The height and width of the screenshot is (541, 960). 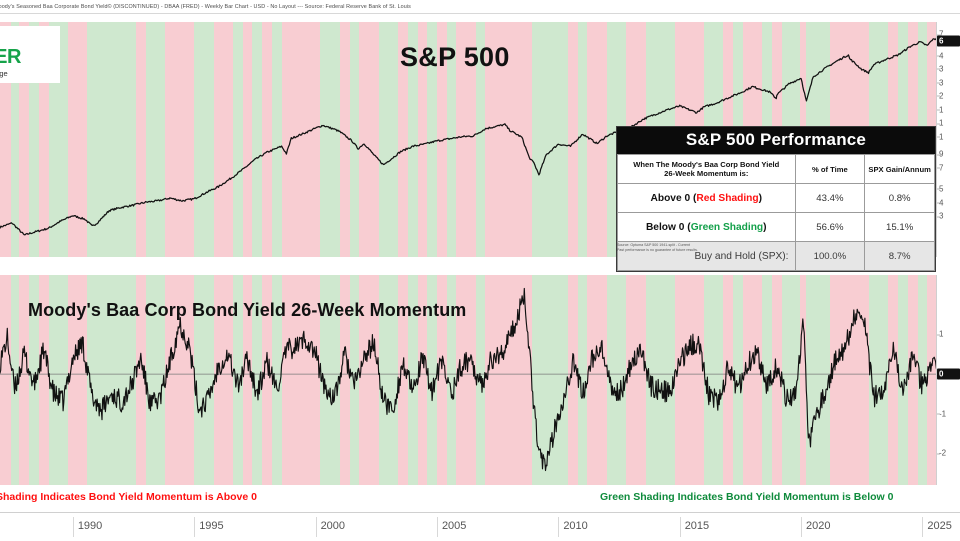 I want to click on spx-axis-tick: 9, so click(x=948, y=154).